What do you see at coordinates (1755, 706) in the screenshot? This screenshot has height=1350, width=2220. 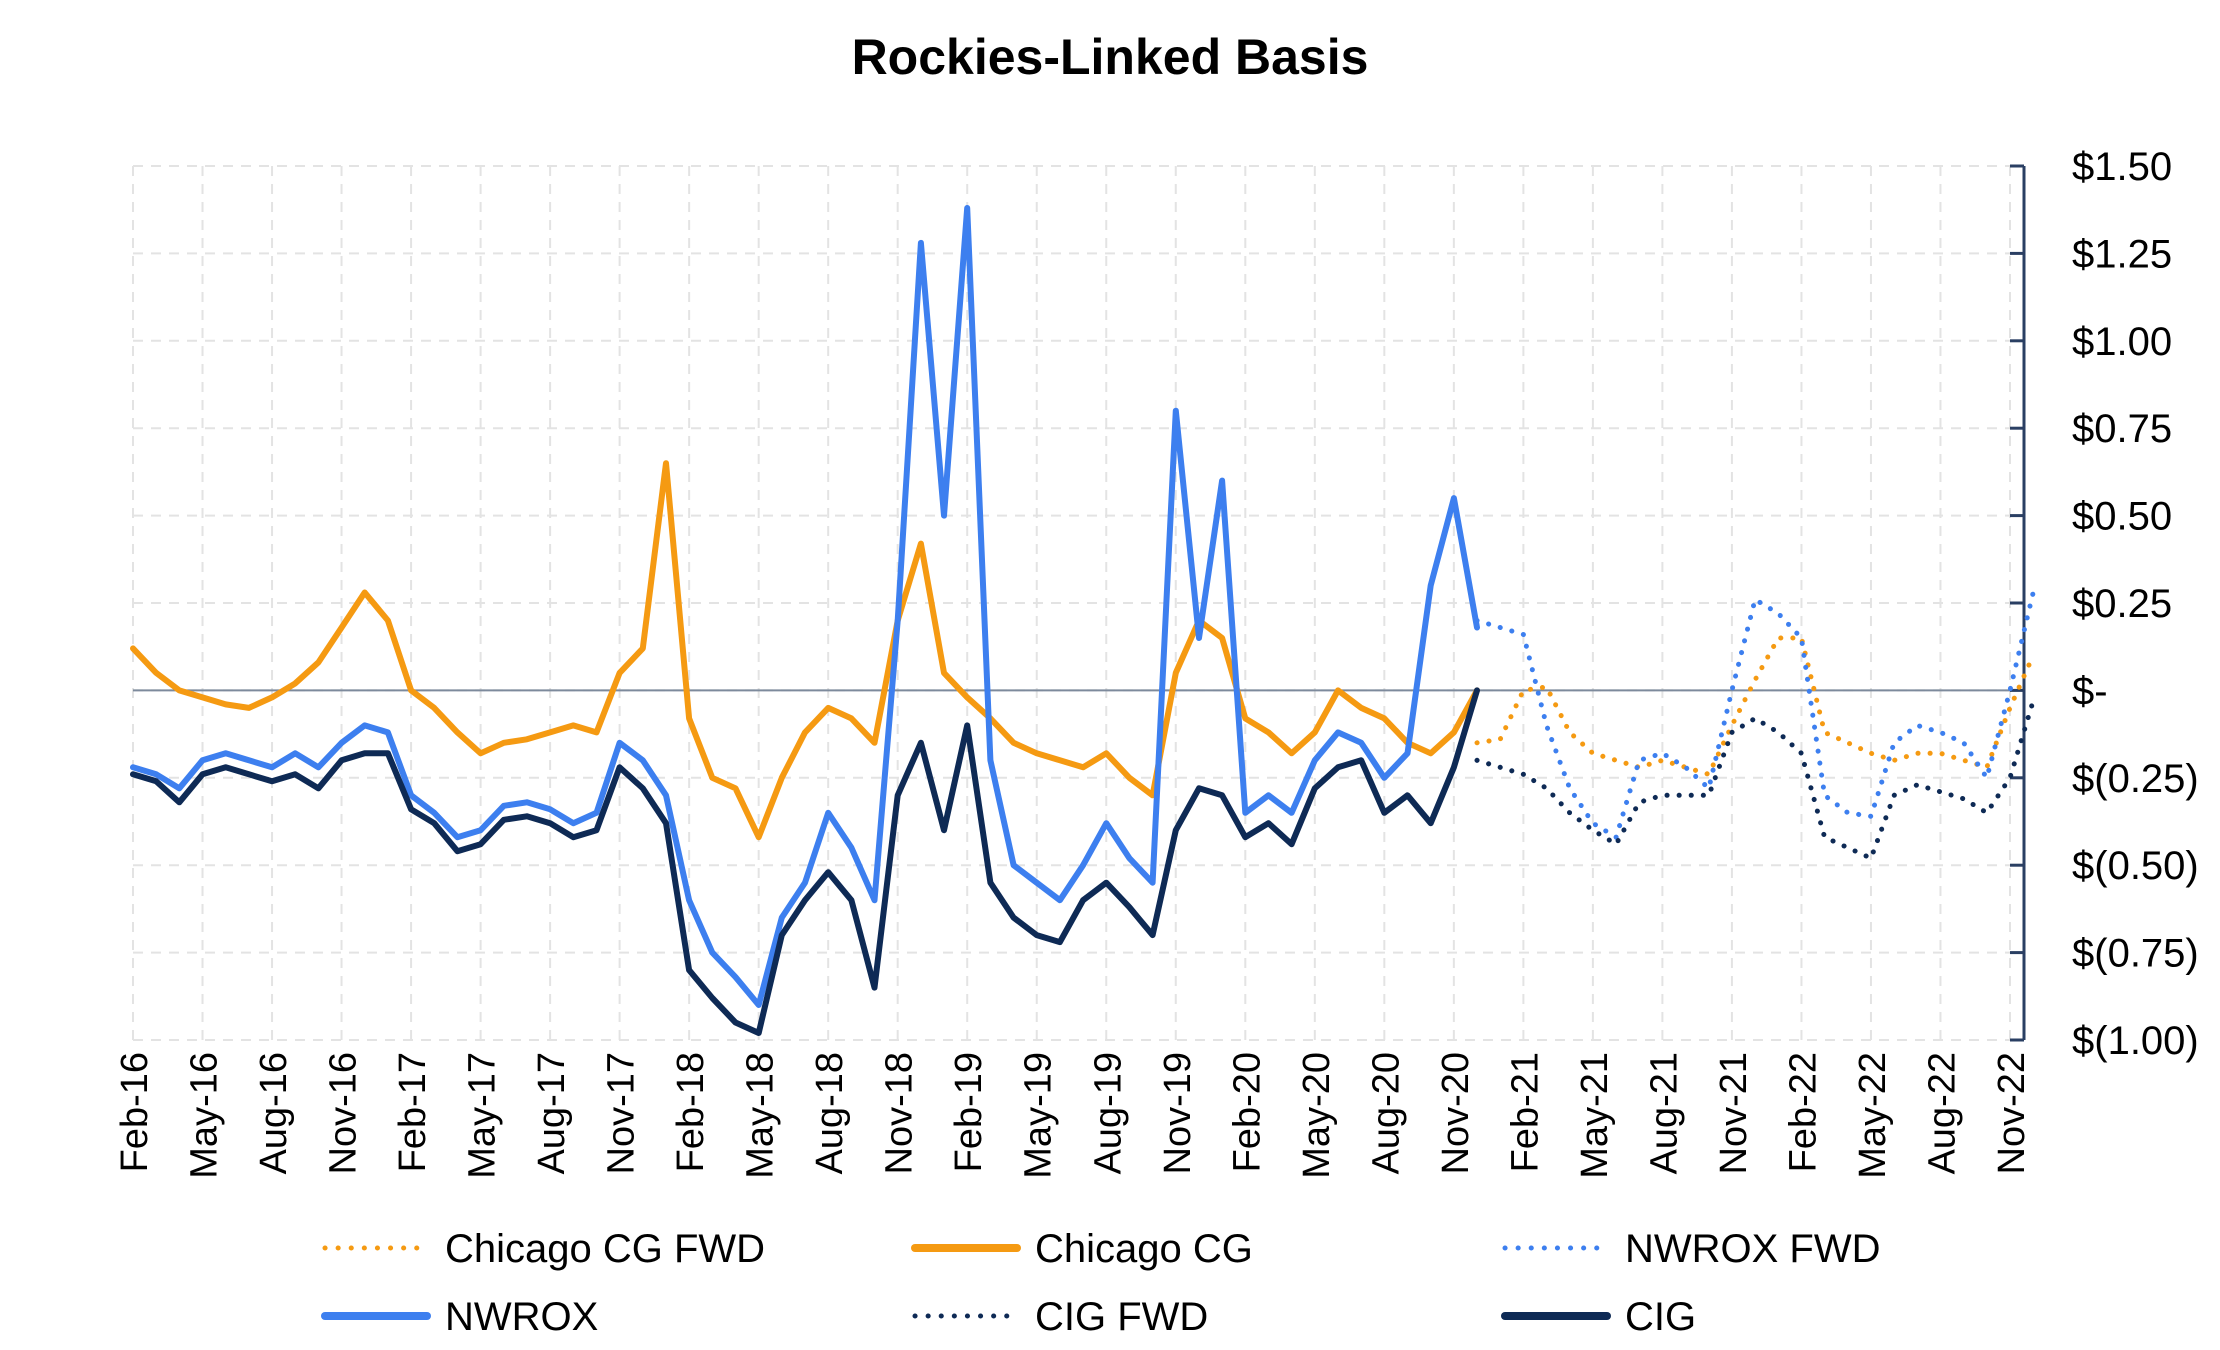 I see `series-line-chicago-cg-fwd` at bounding box center [1755, 706].